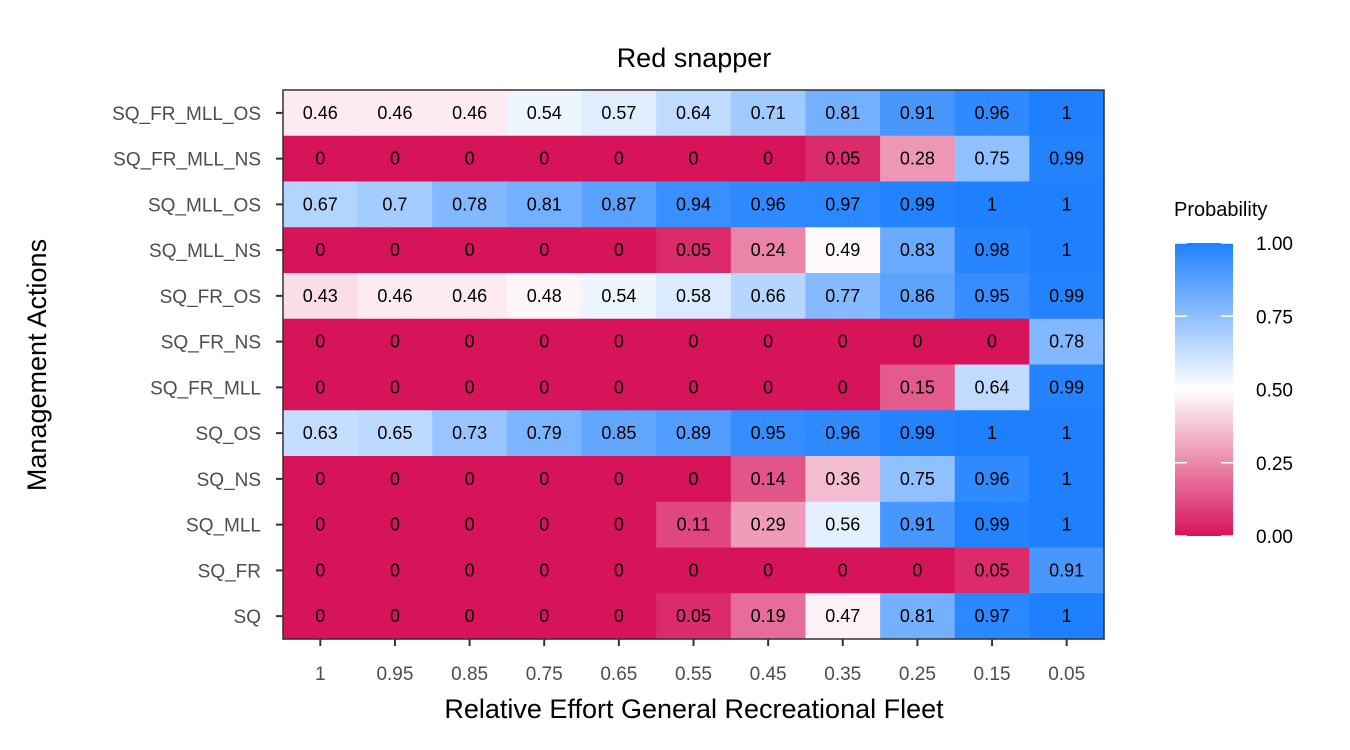 The image size is (1350, 750). I want to click on y-tick-label: SQ_MLL, so click(223, 526).